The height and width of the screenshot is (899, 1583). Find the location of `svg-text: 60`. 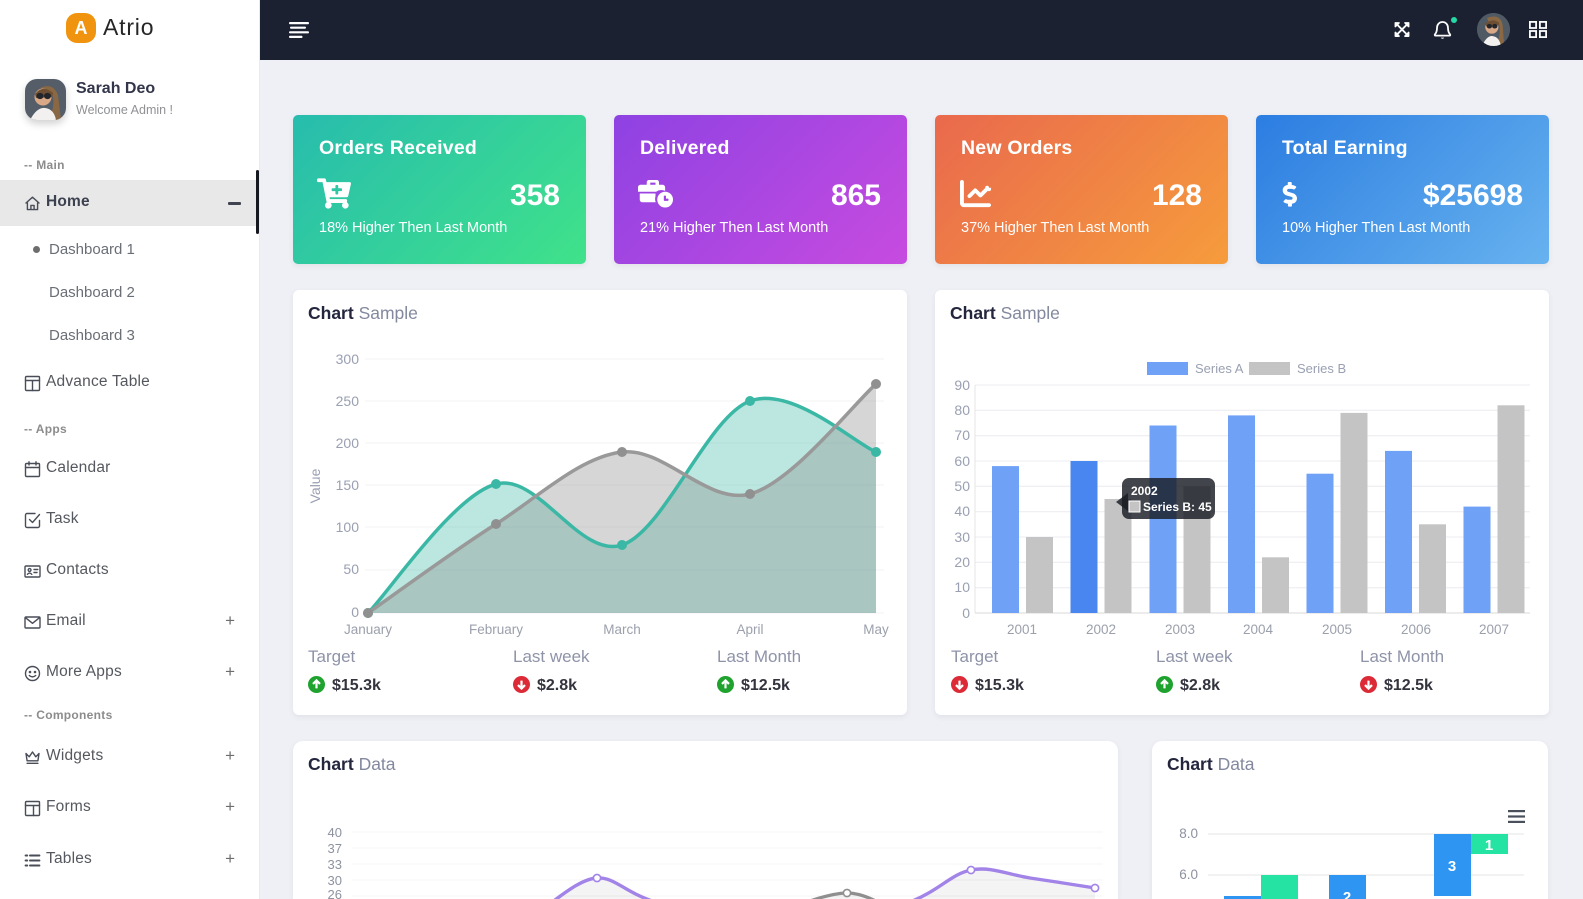

svg-text: 60 is located at coordinates (962, 461).